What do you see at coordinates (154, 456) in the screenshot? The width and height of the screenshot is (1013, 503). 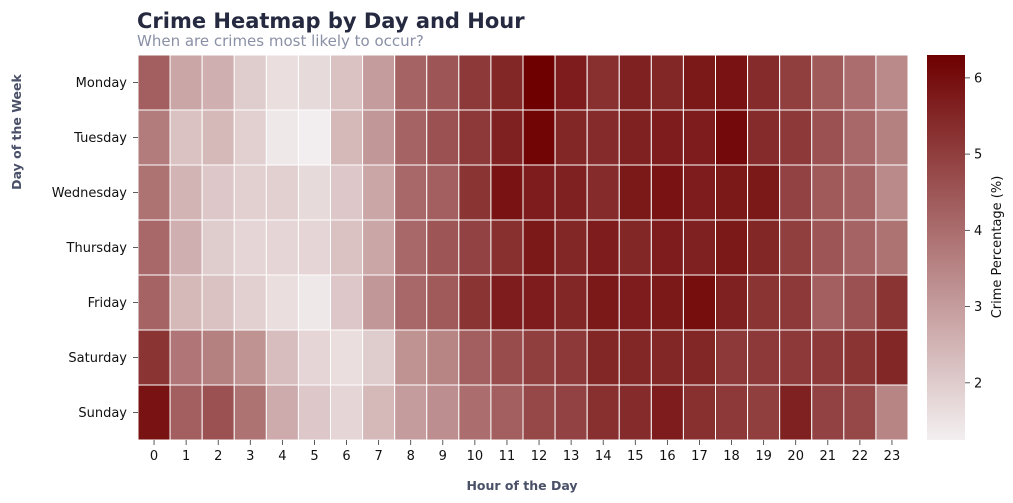 I see `x-tick-label: 0` at bounding box center [154, 456].